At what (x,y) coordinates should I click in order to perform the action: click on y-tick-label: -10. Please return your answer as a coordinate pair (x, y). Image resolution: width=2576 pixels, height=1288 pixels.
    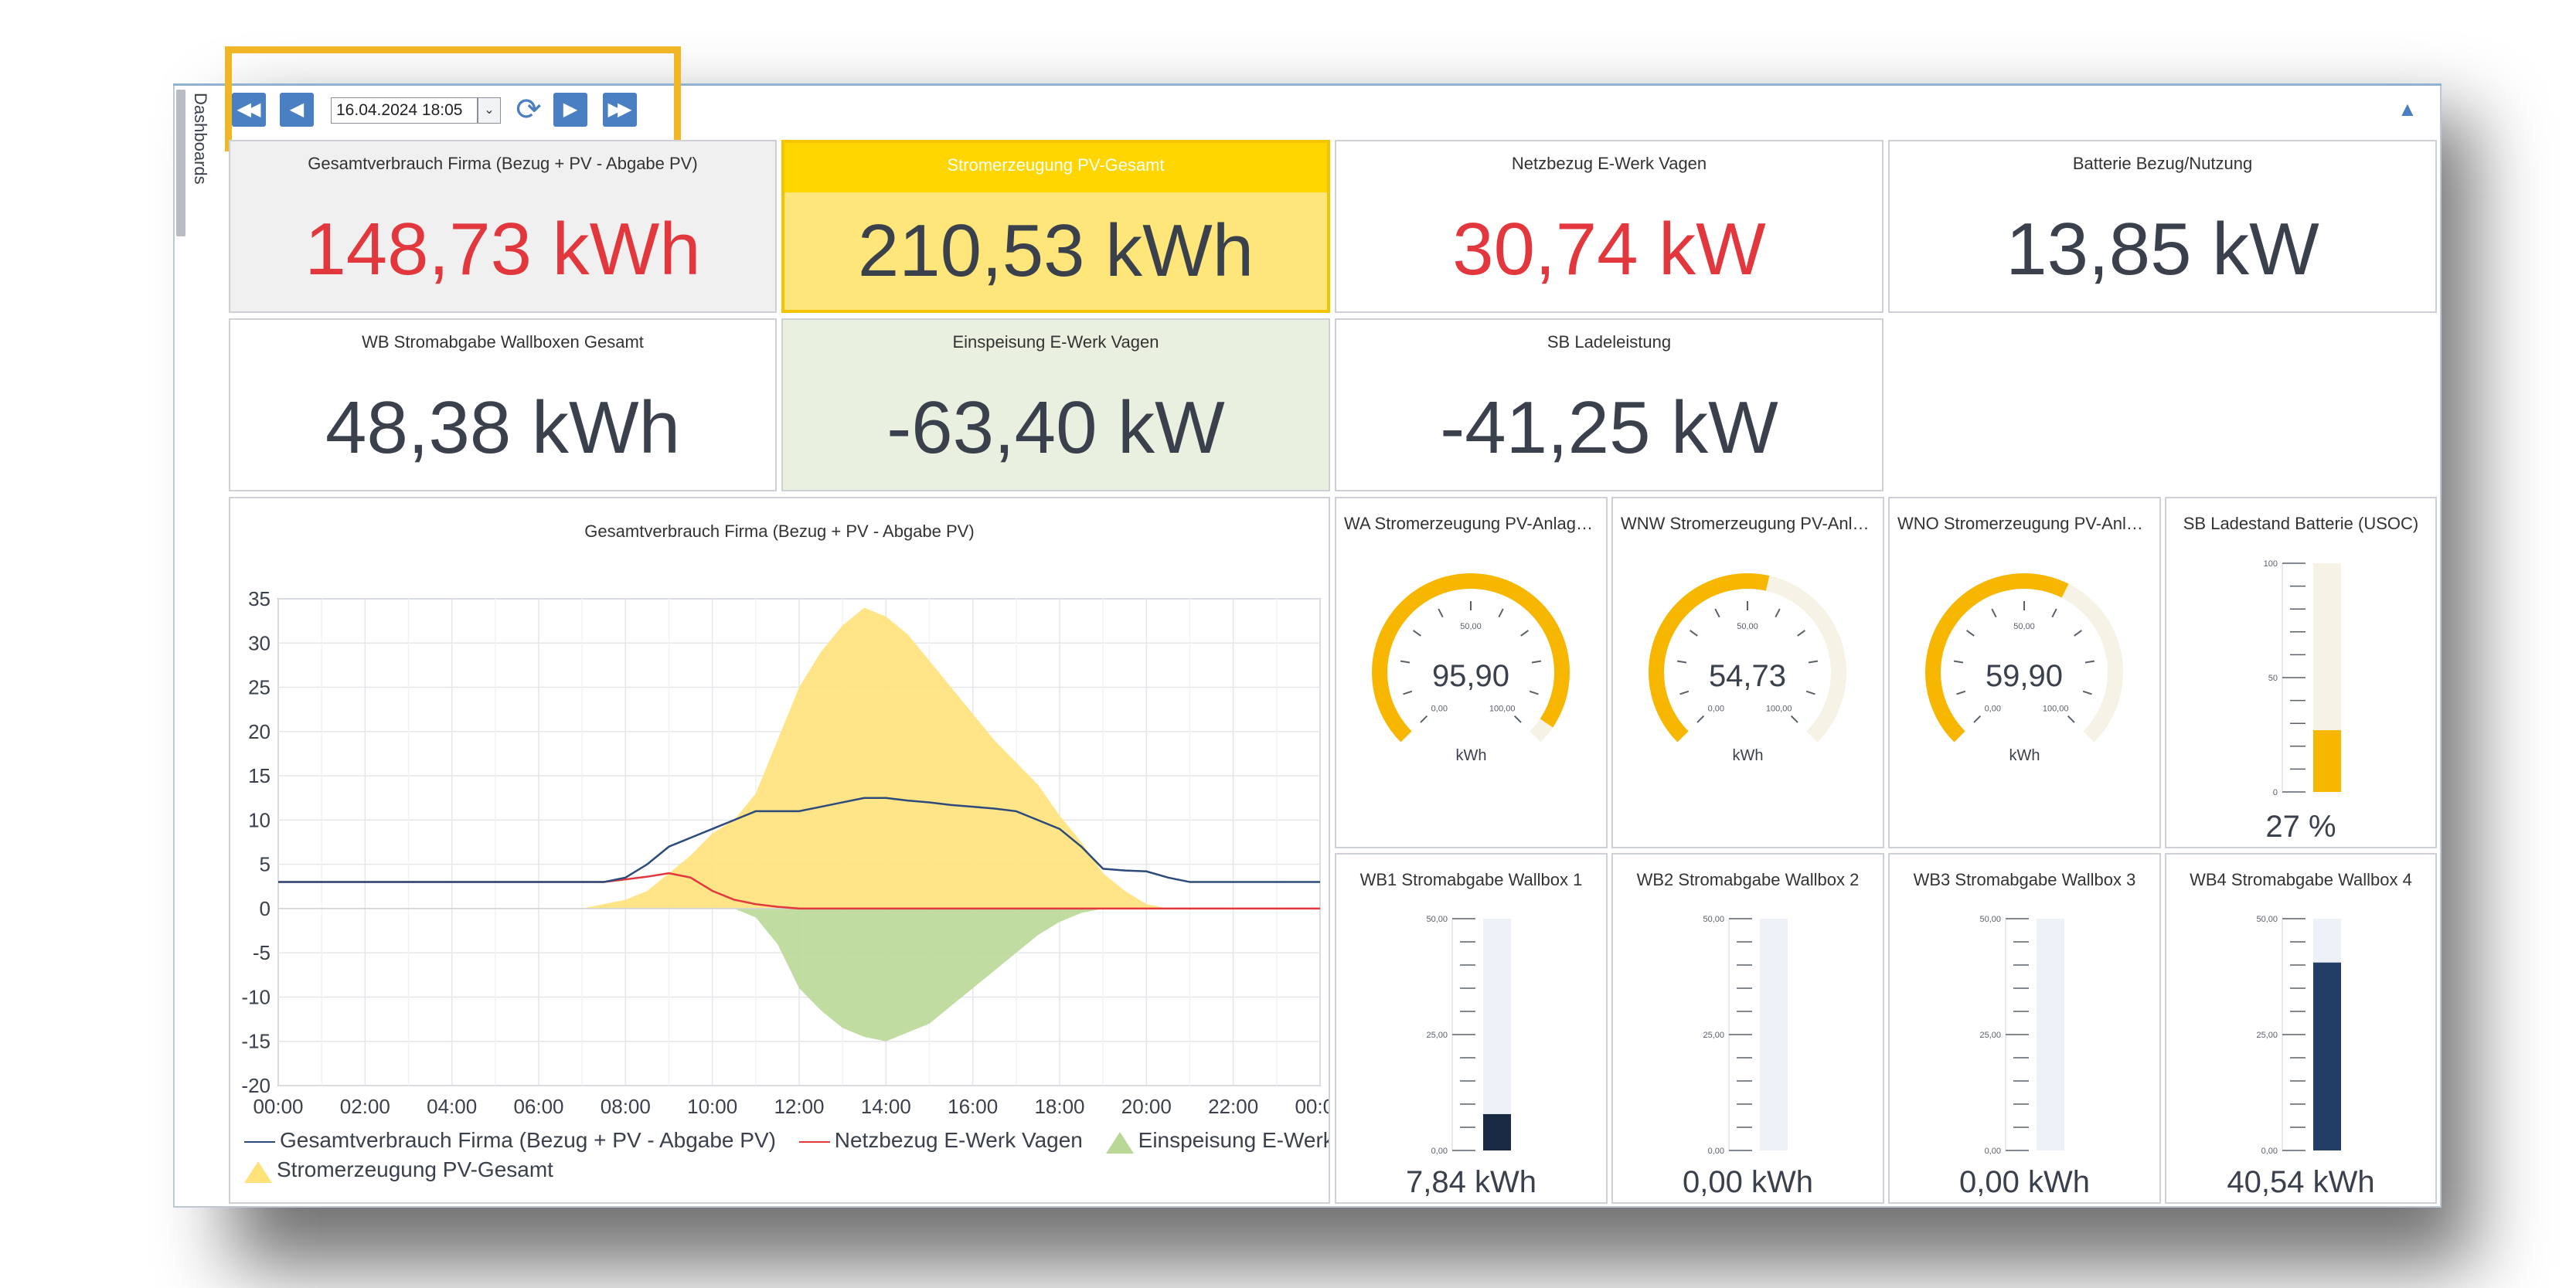
    Looking at the image, I should click on (256, 996).